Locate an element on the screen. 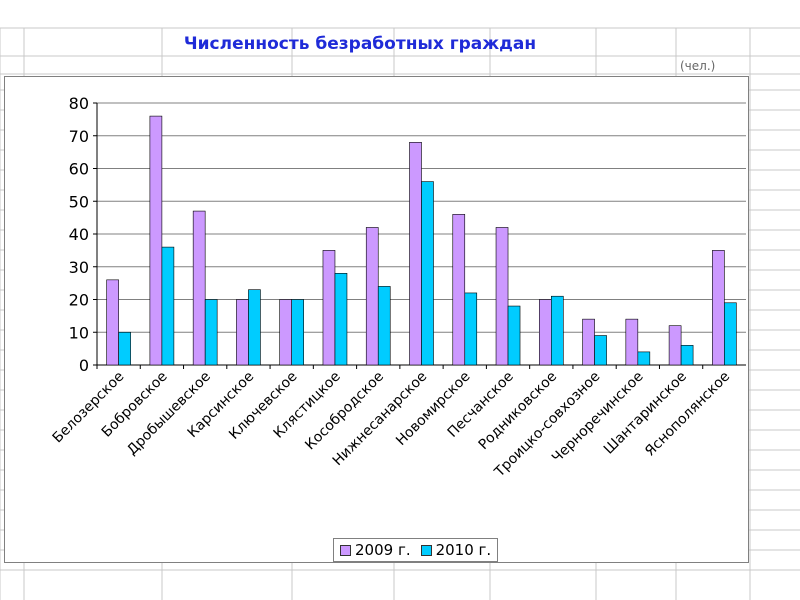 This screenshot has height=600, width=800. y-tick-label: 10 is located at coordinates (79, 332).